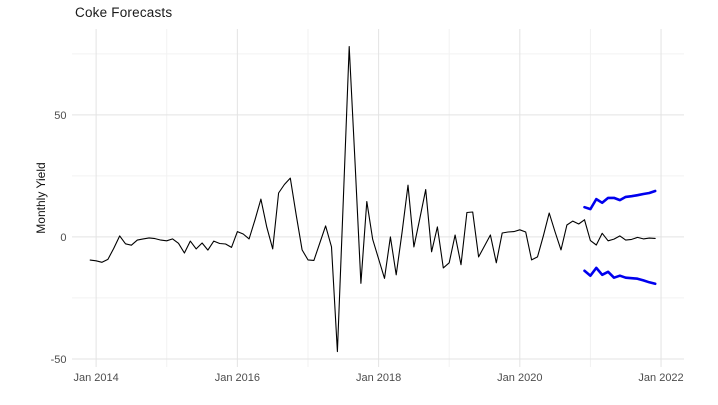 This screenshot has height=405, width=718. I want to click on x-tick-label: Jan 2022, so click(660, 378).